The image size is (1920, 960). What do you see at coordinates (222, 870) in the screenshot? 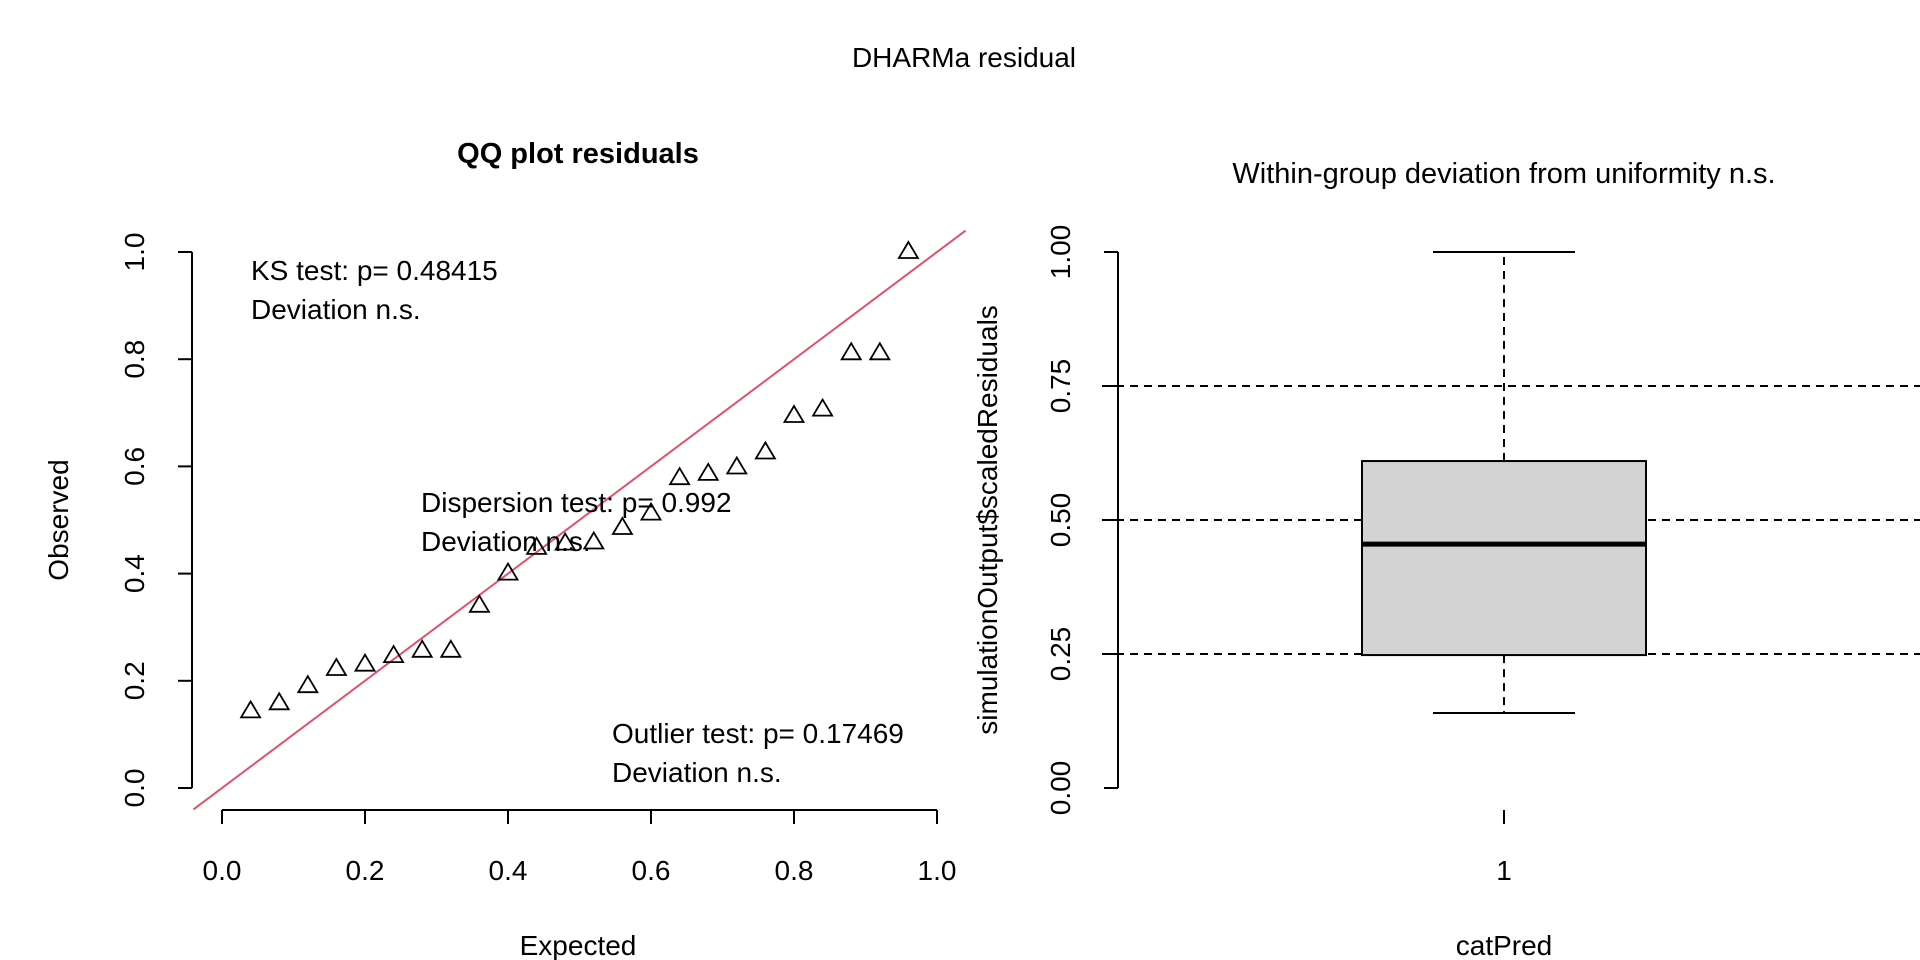
I see `qq-x-tick-label: 0.0` at bounding box center [222, 870].